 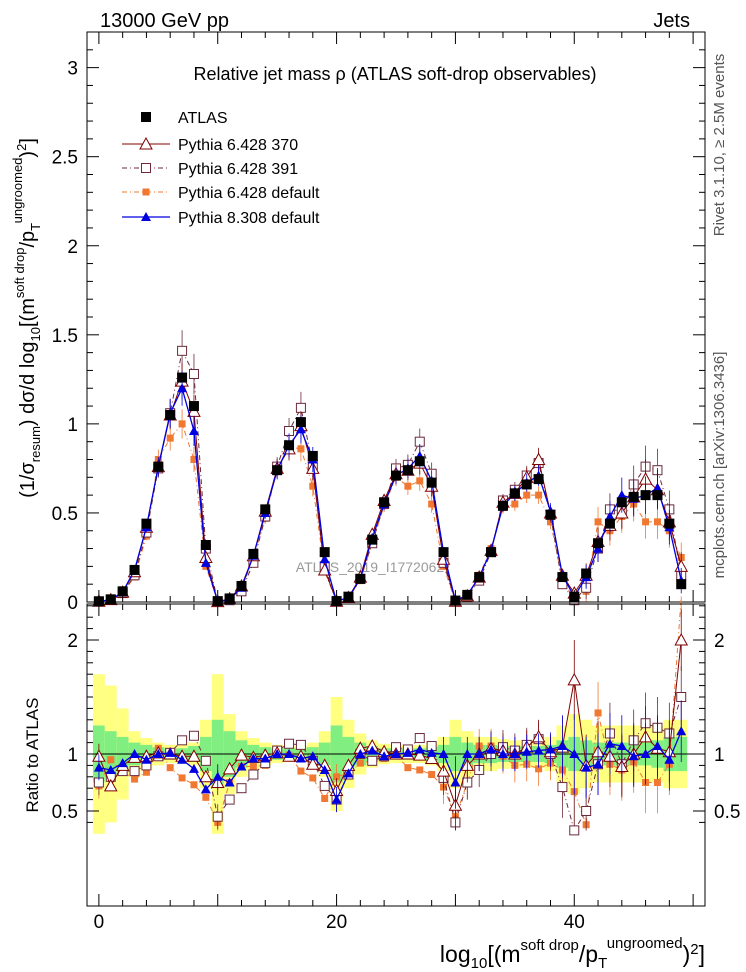 What do you see at coordinates (370, 567) in the screenshot?
I see `analysis-watermark: ATLAS_2019_I1772062` at bounding box center [370, 567].